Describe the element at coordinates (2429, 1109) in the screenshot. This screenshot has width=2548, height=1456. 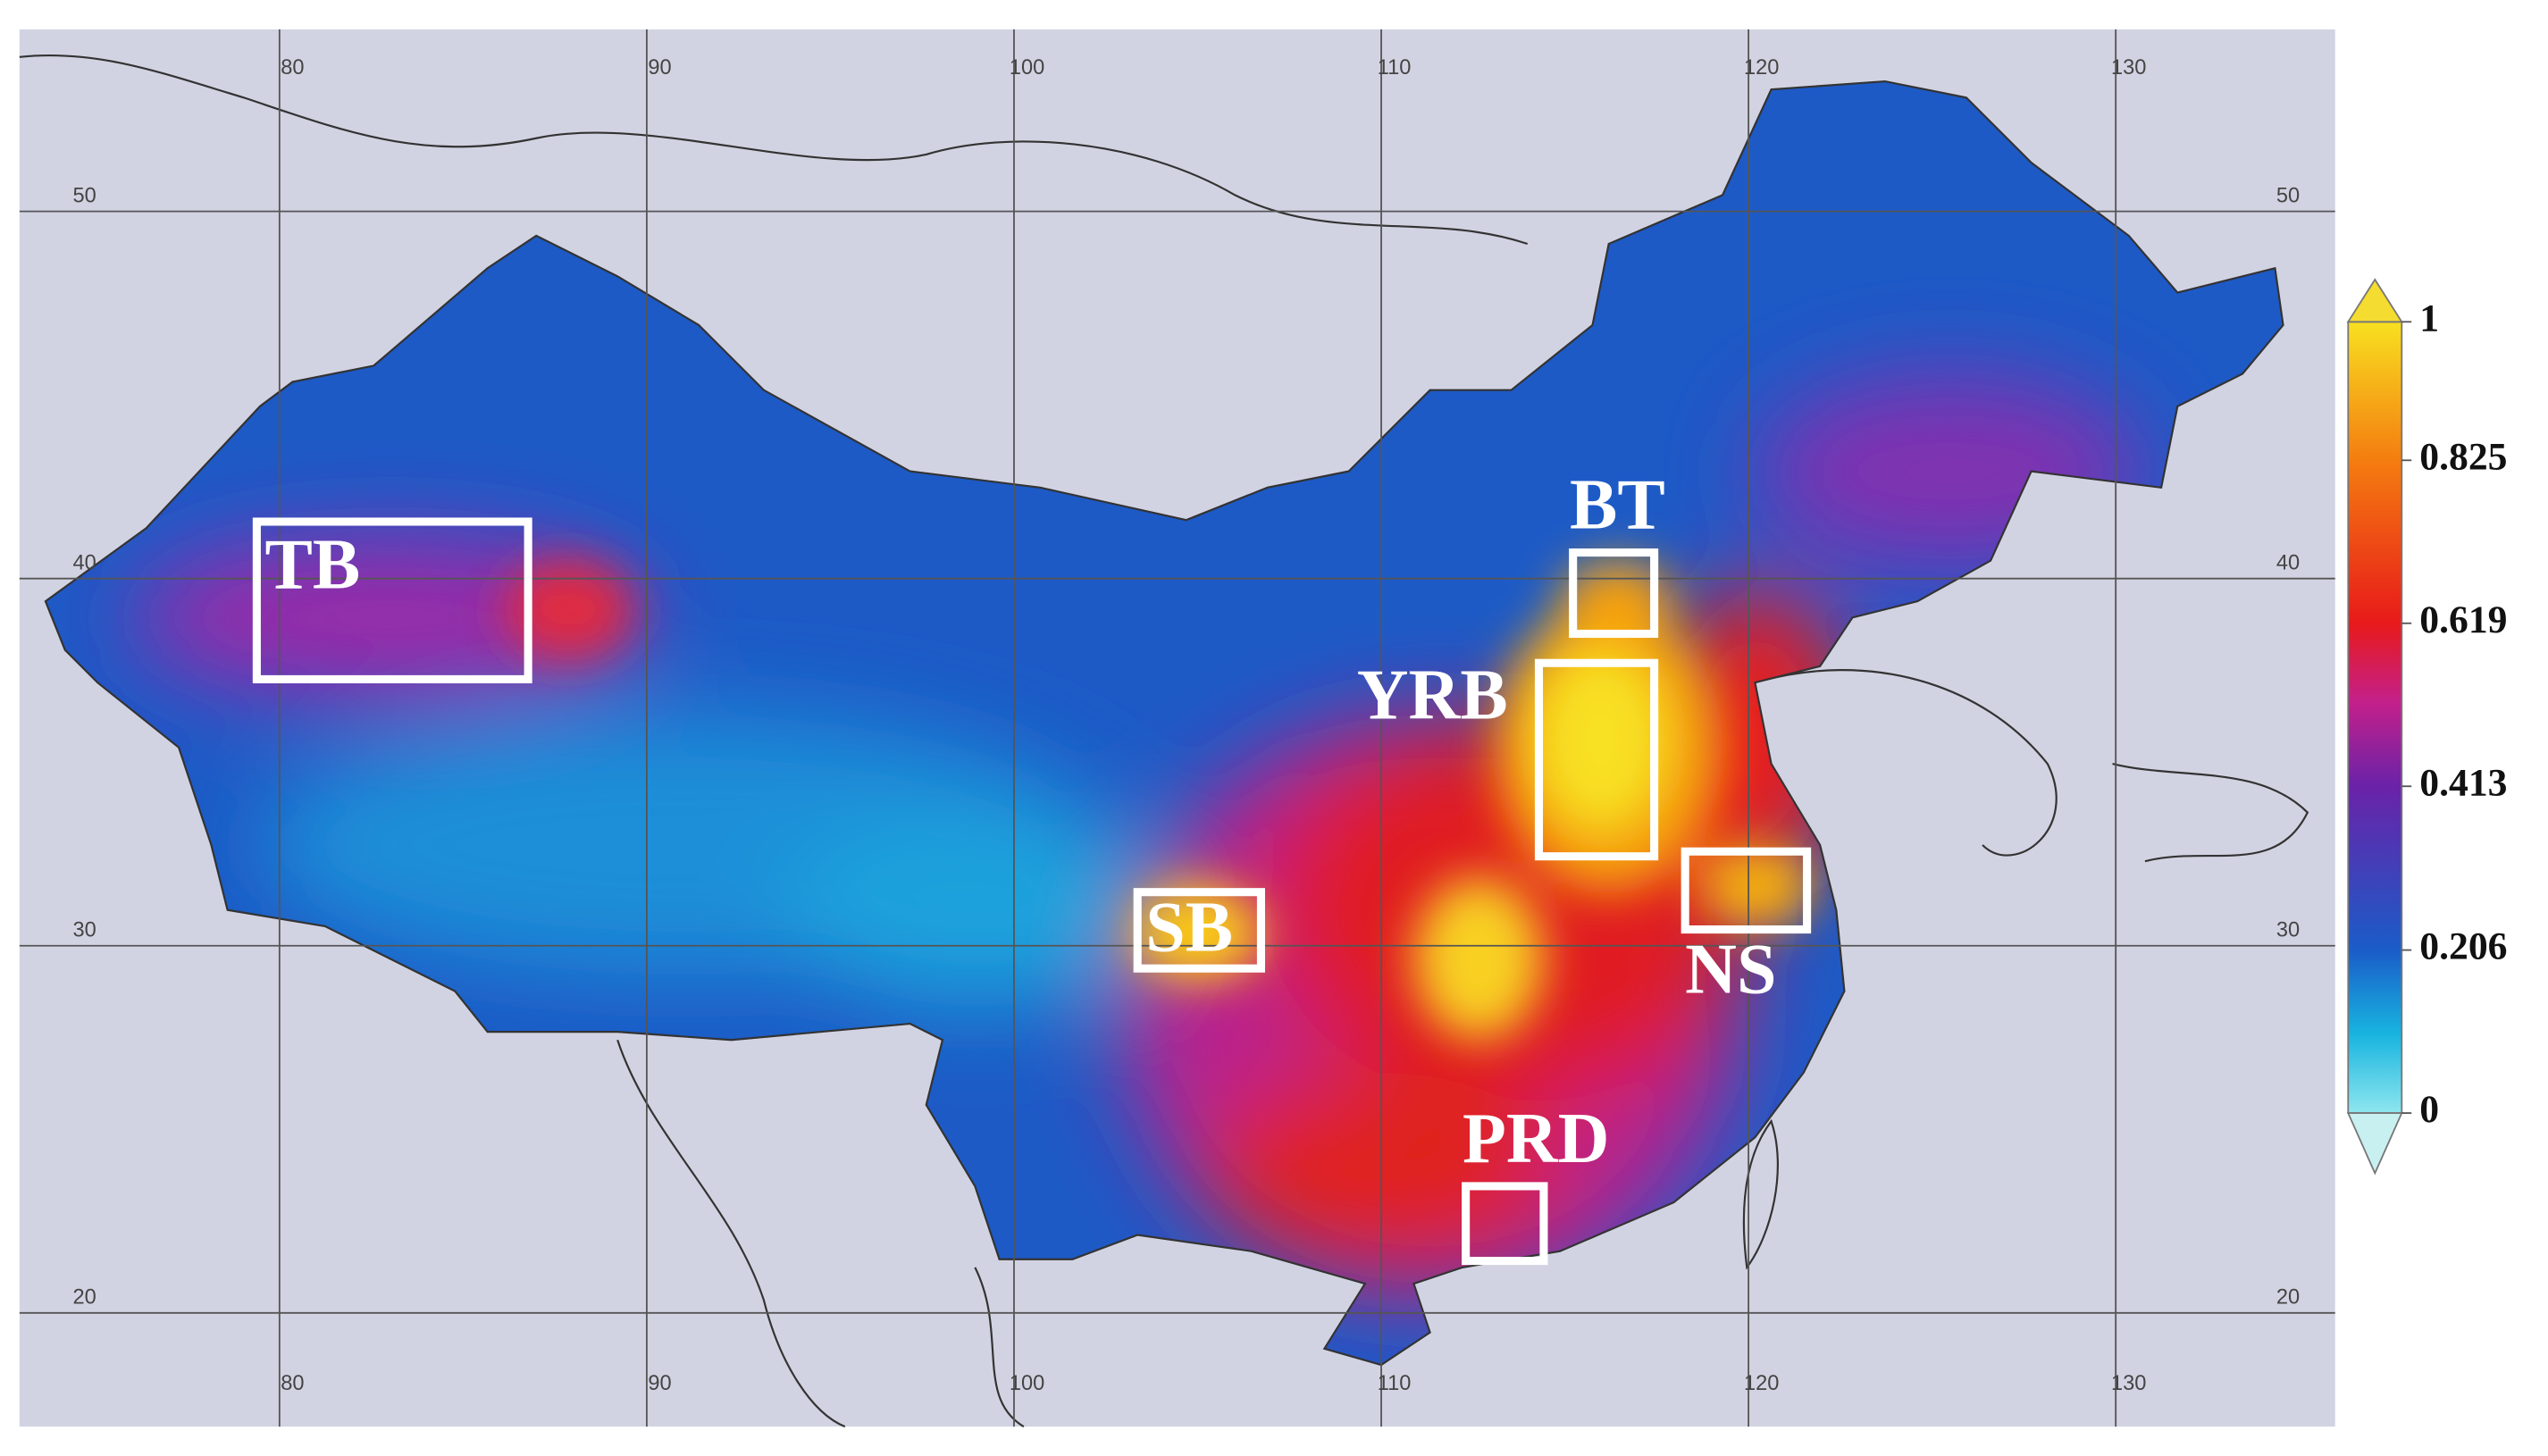
I see `colorbar-tick-label: 0` at that location.